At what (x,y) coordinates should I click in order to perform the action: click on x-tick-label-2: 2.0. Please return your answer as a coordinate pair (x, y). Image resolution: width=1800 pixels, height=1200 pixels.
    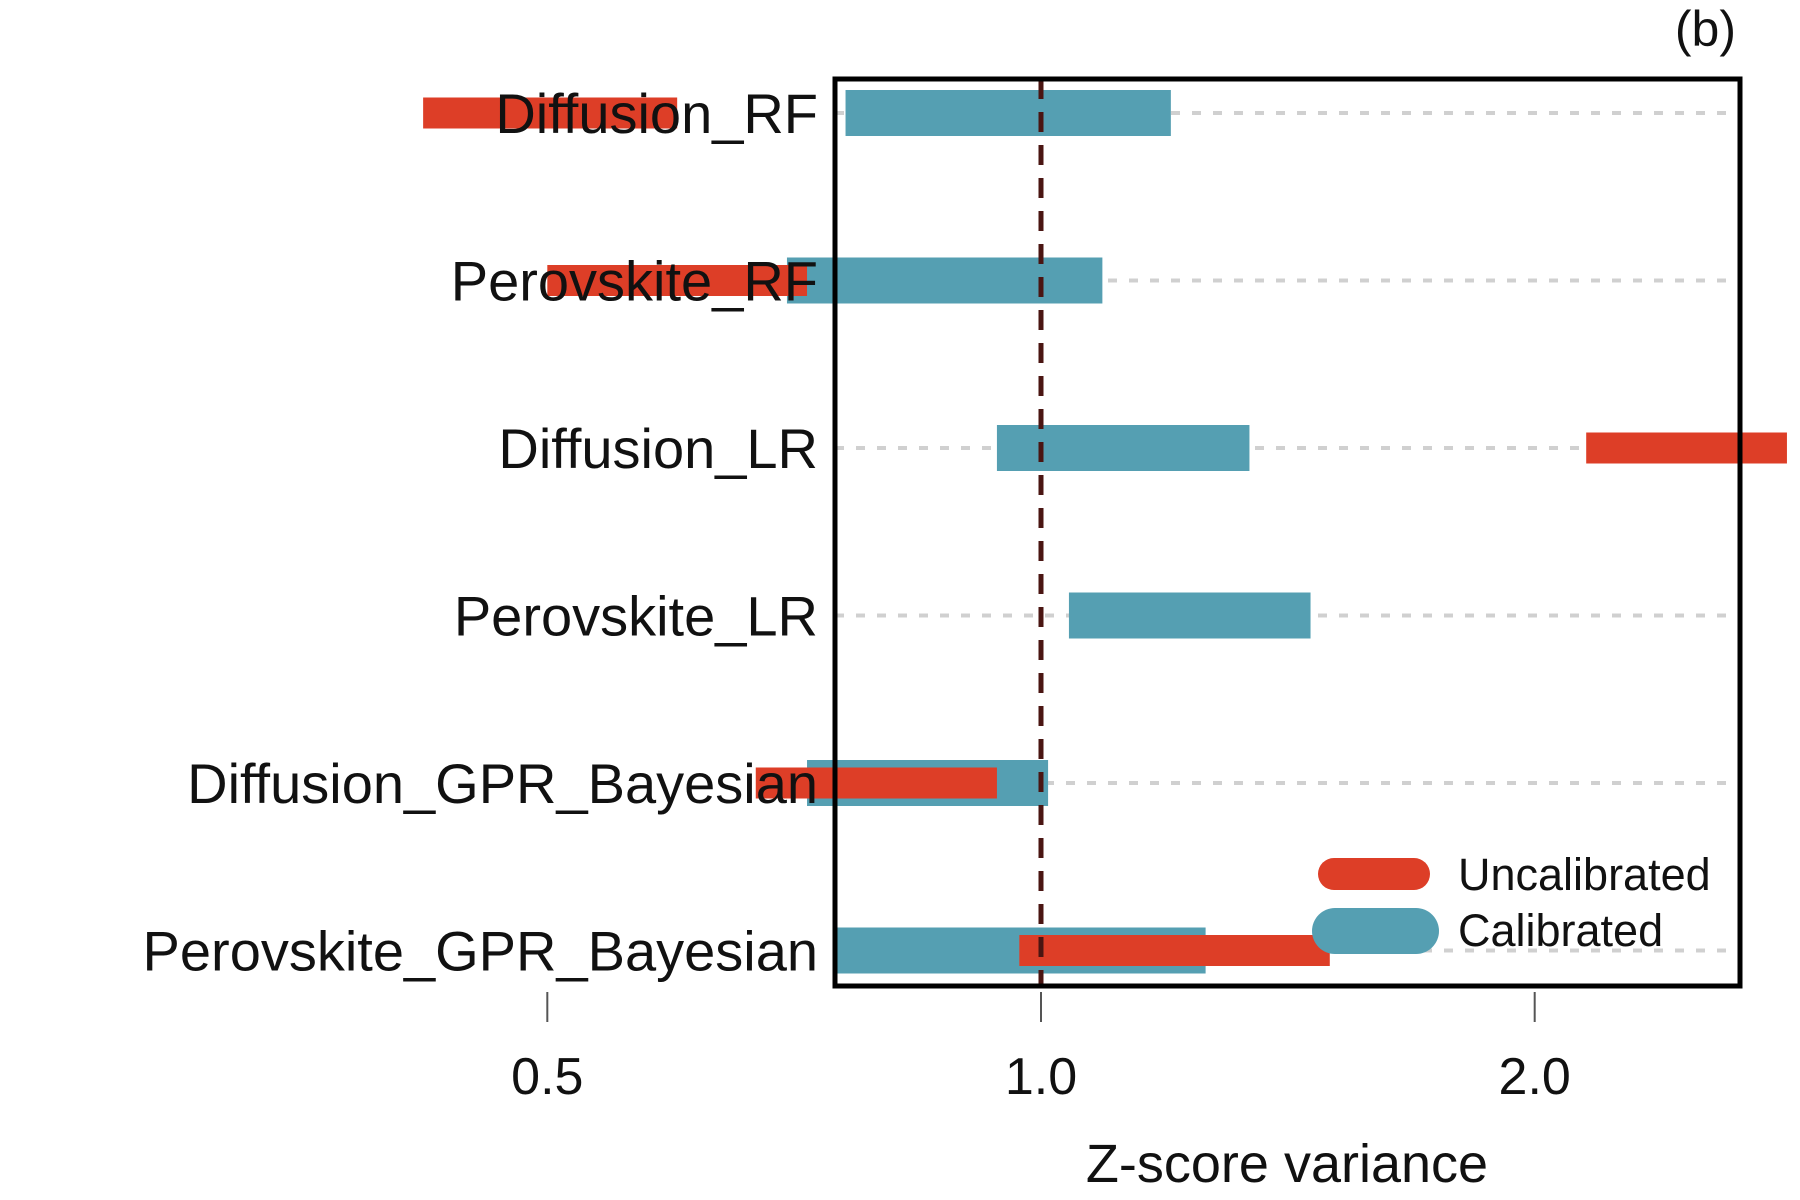
    Looking at the image, I should click on (1535, 1077).